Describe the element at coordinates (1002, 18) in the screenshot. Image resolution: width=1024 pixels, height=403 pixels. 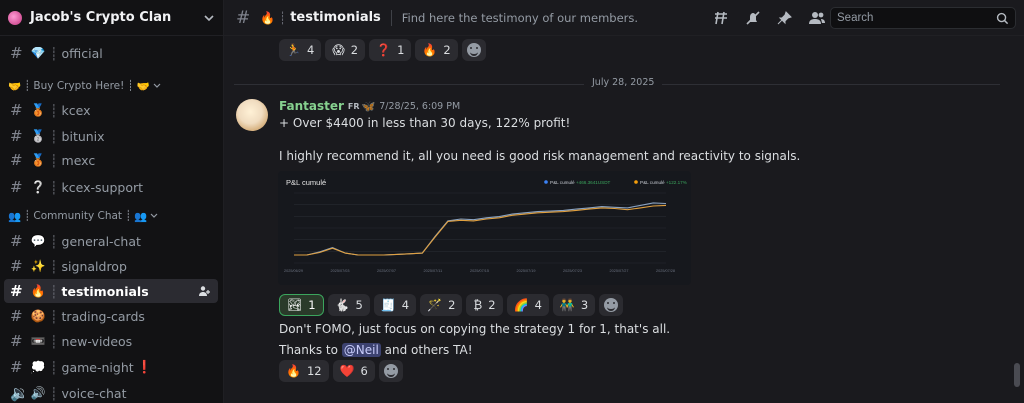
I see `search-icon` at that location.